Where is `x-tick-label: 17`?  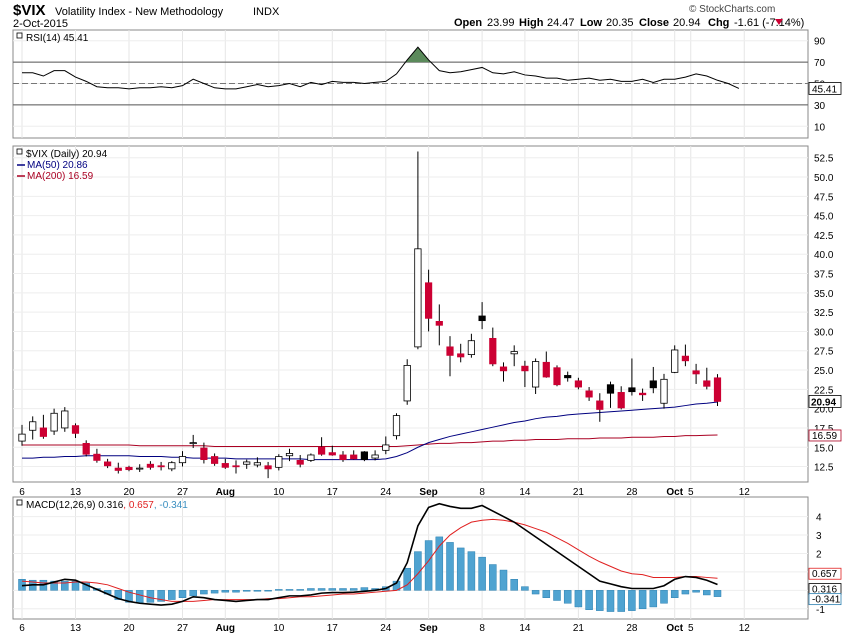 x-tick-label: 17 is located at coordinates (333, 492).